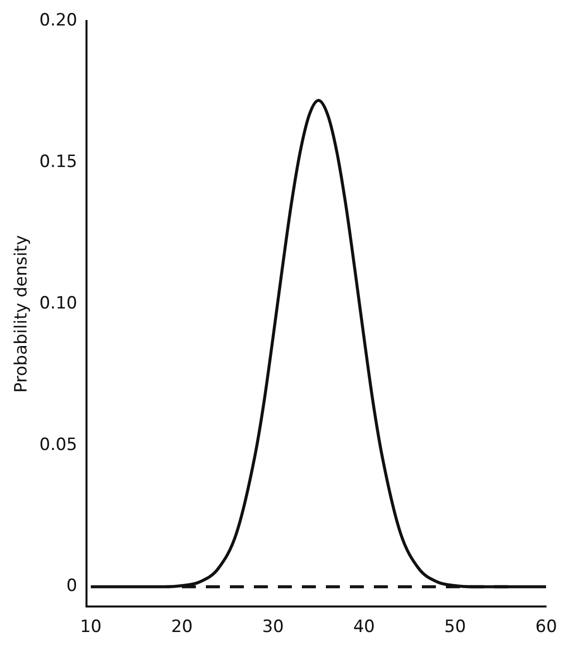 This screenshot has height=649, width=568. Describe the element at coordinates (58, 162) in the screenshot. I see `y-tick-label: 0.15` at that location.